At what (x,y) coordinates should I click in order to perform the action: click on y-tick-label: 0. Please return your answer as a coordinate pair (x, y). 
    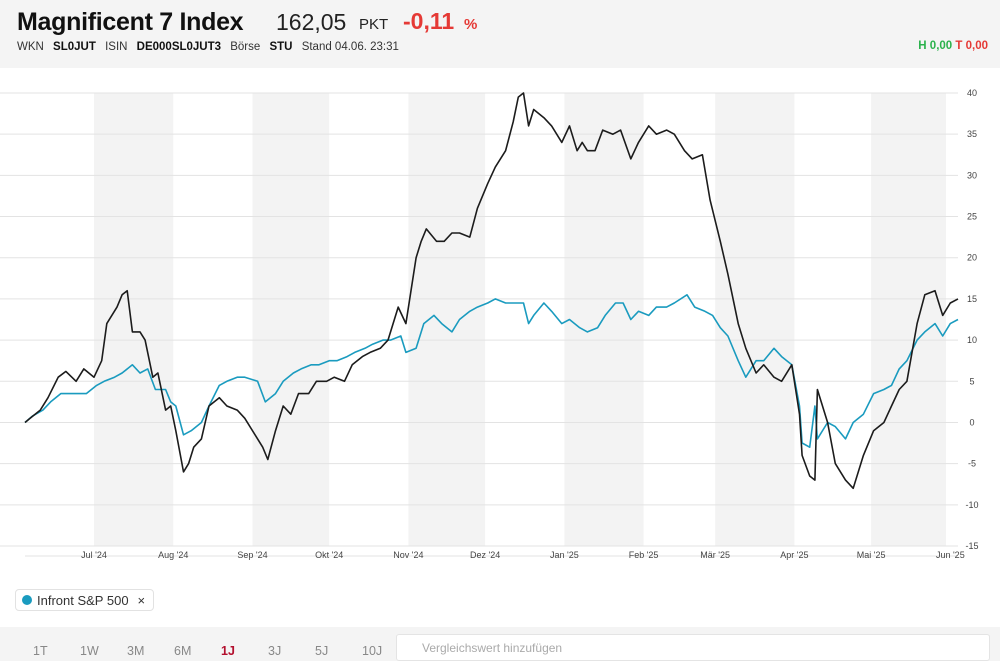
    Looking at the image, I should click on (971, 422).